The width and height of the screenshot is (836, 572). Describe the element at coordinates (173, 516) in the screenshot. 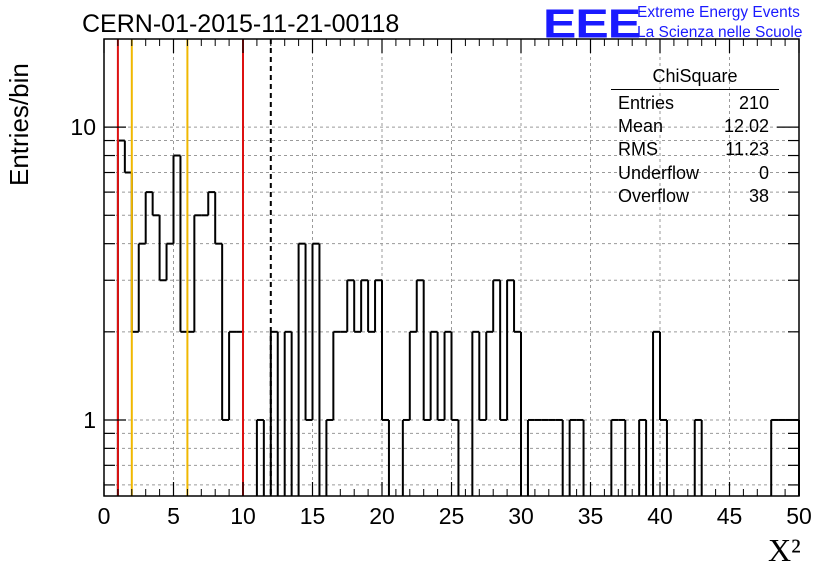

I see `x-tick-label: 5` at that location.